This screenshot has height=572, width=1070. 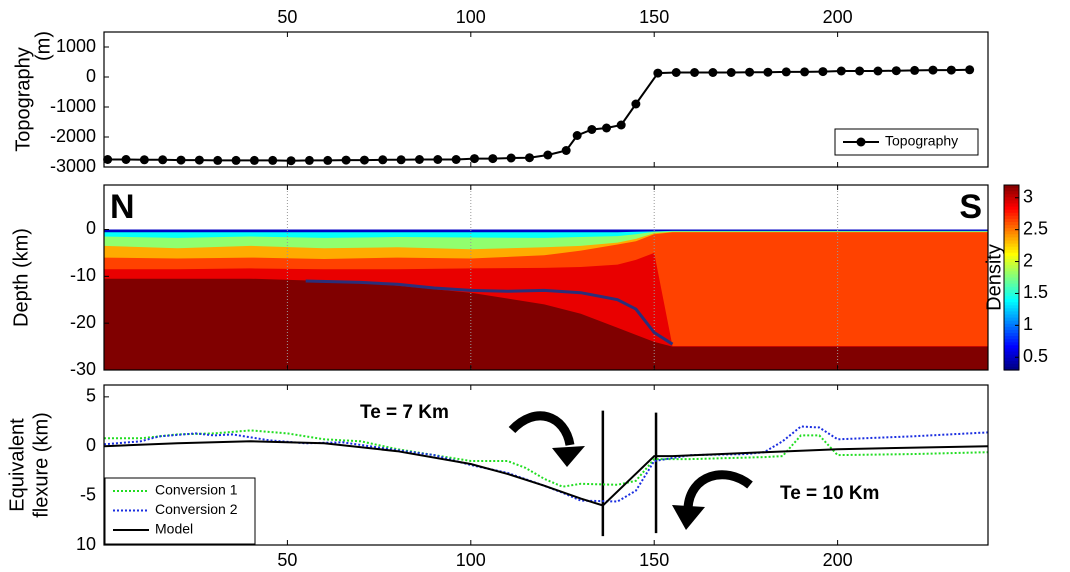 I want to click on y-tick-label: -10, so click(x=83, y=275).